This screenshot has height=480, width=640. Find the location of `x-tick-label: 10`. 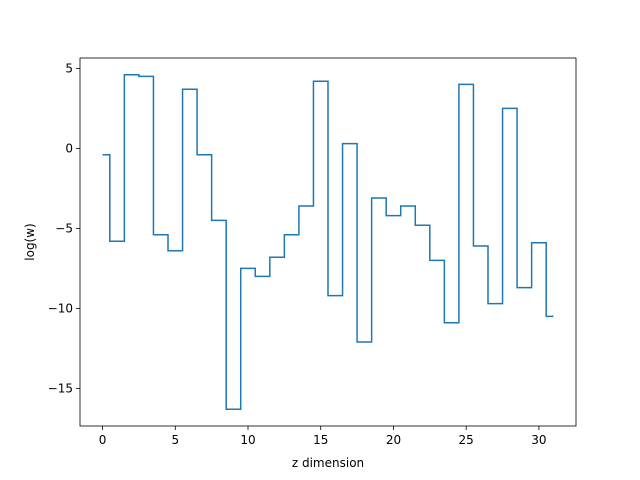

x-tick-label: 10 is located at coordinates (247, 440).